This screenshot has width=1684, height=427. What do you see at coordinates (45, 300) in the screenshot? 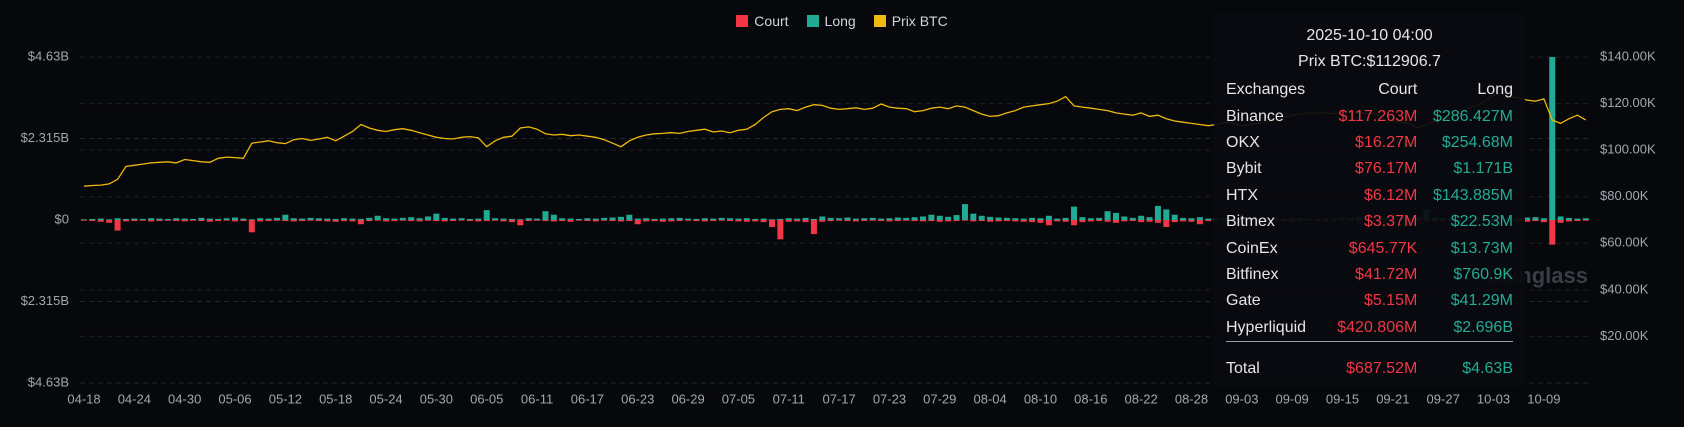
I see `y-tick-label: $2.315B` at bounding box center [45, 300].